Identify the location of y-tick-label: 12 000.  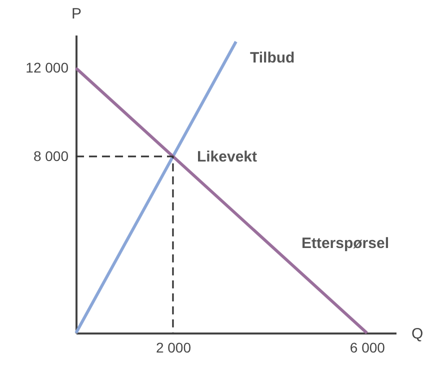
(47, 68).